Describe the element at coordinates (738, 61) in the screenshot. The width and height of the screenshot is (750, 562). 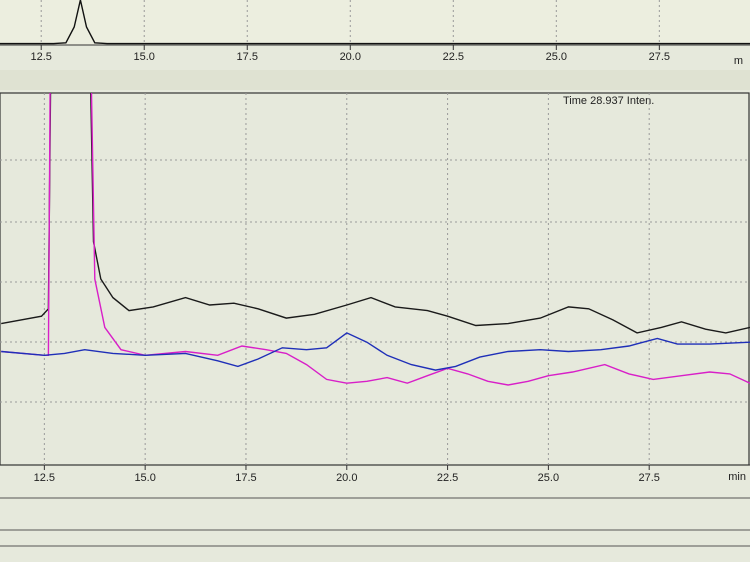
I see `x-axis-label: m` at that location.